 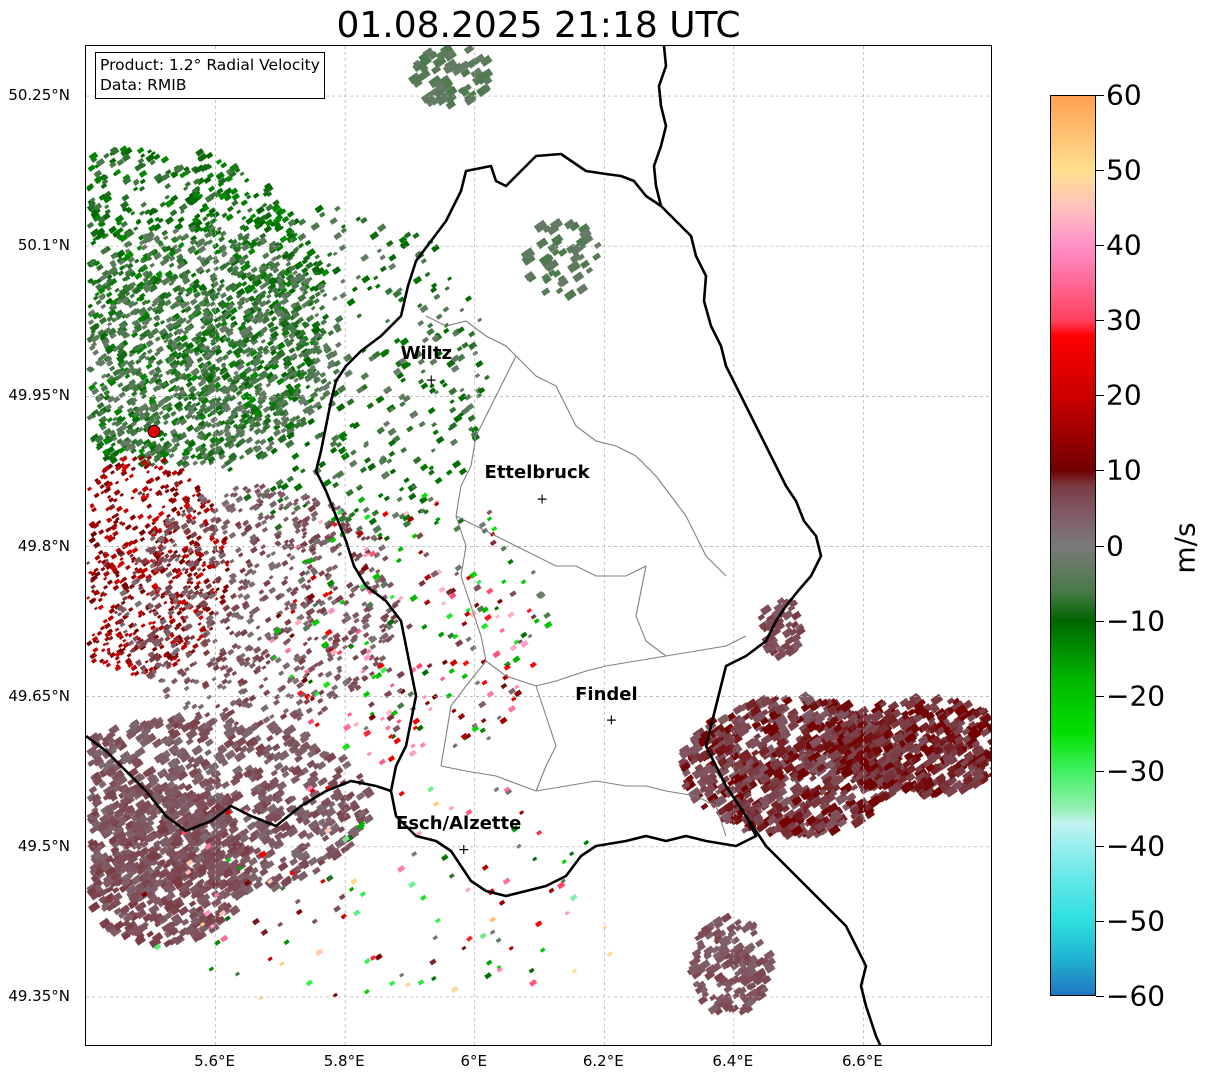 I want to click on map-title: 01.08.2025 21:18 UTC, so click(x=538, y=25).